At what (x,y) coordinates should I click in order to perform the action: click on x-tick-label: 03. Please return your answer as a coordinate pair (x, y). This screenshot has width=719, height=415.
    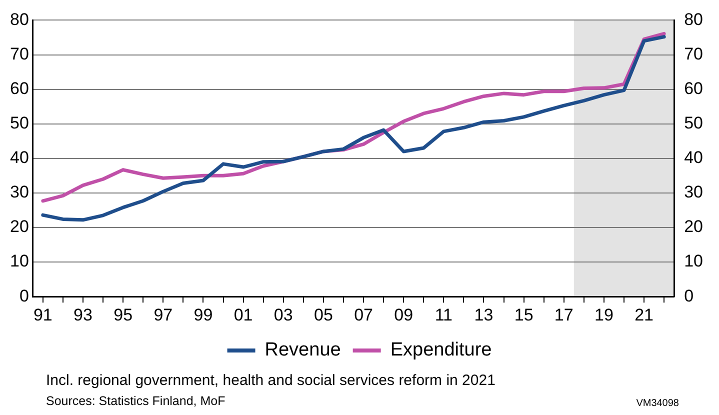
    Looking at the image, I should click on (283, 314).